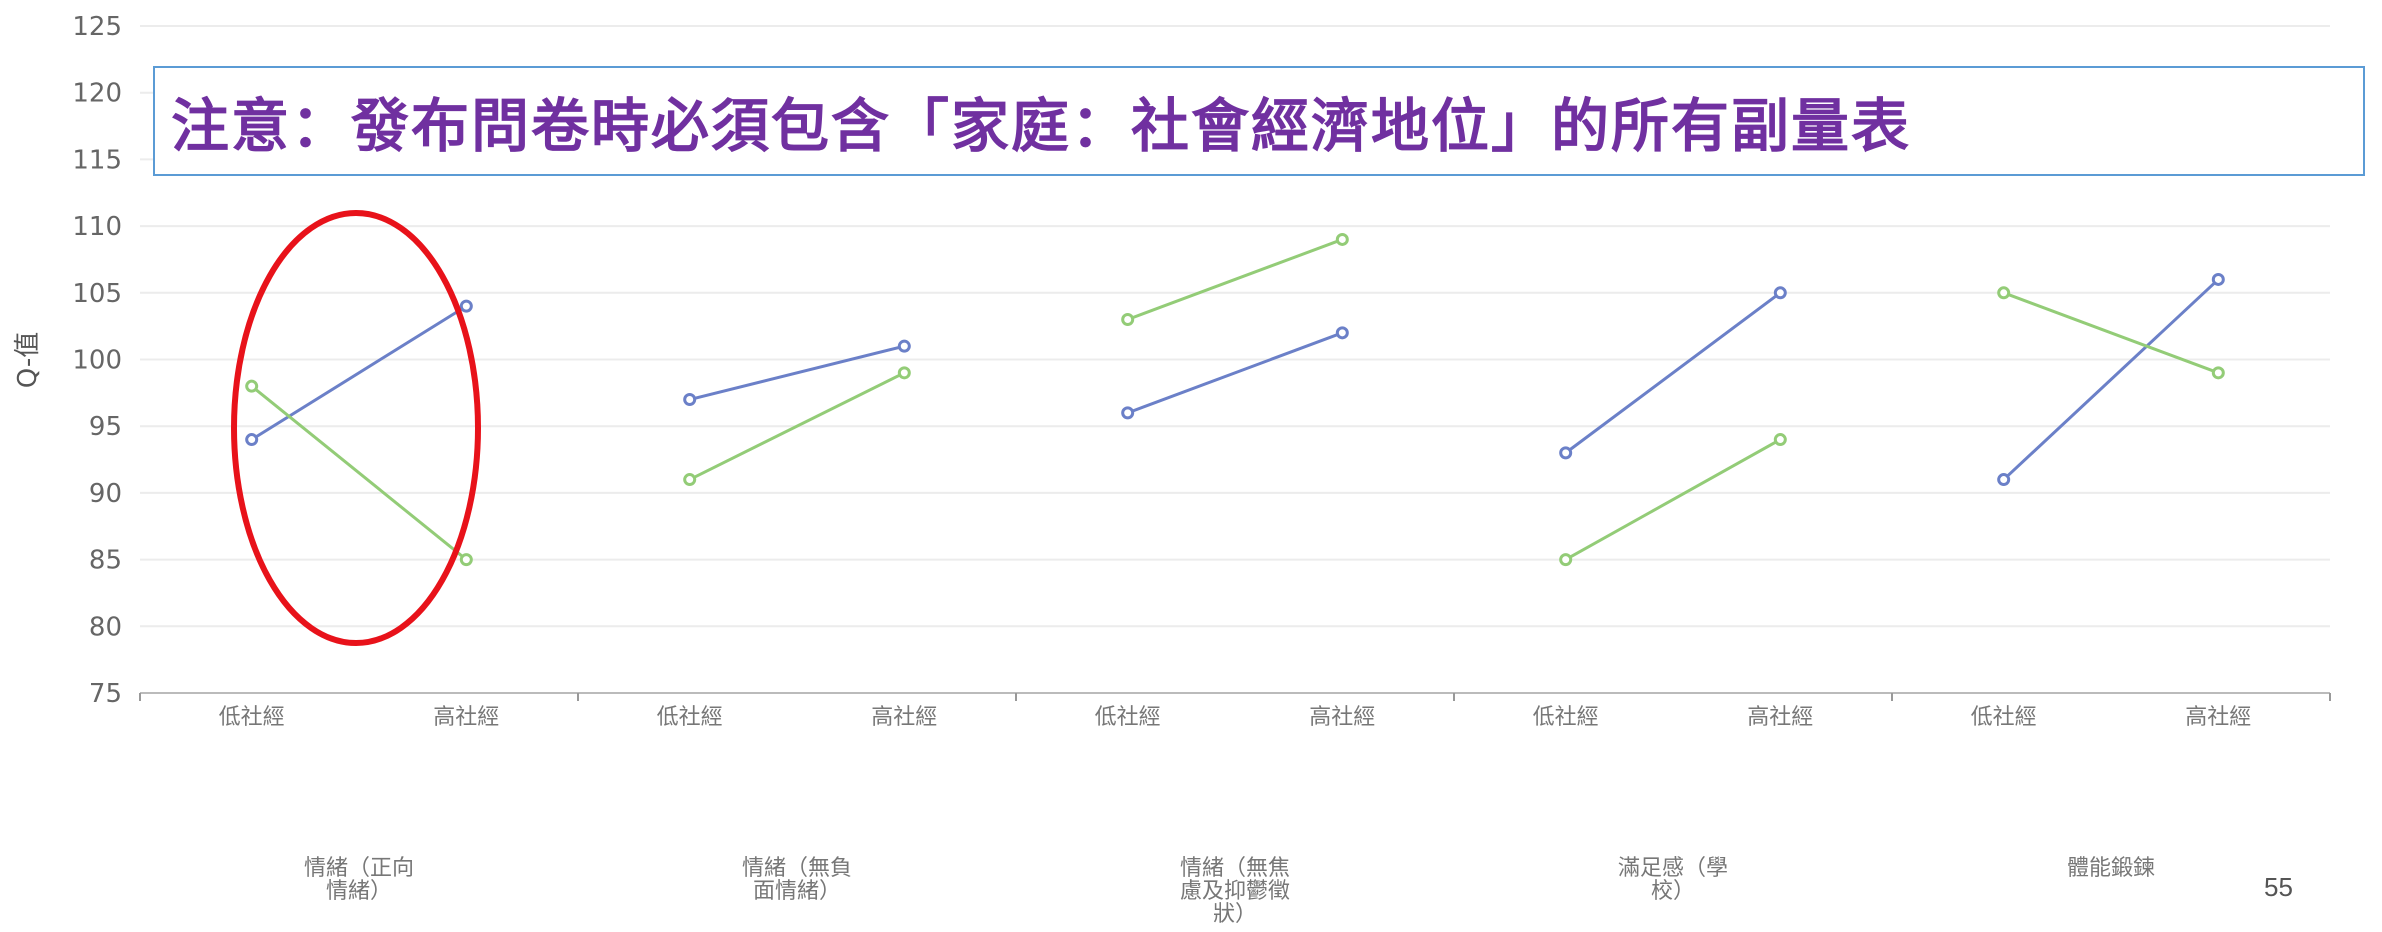  What do you see at coordinates (105, 427) in the screenshot?
I see `y-tick-label: 95` at bounding box center [105, 427].